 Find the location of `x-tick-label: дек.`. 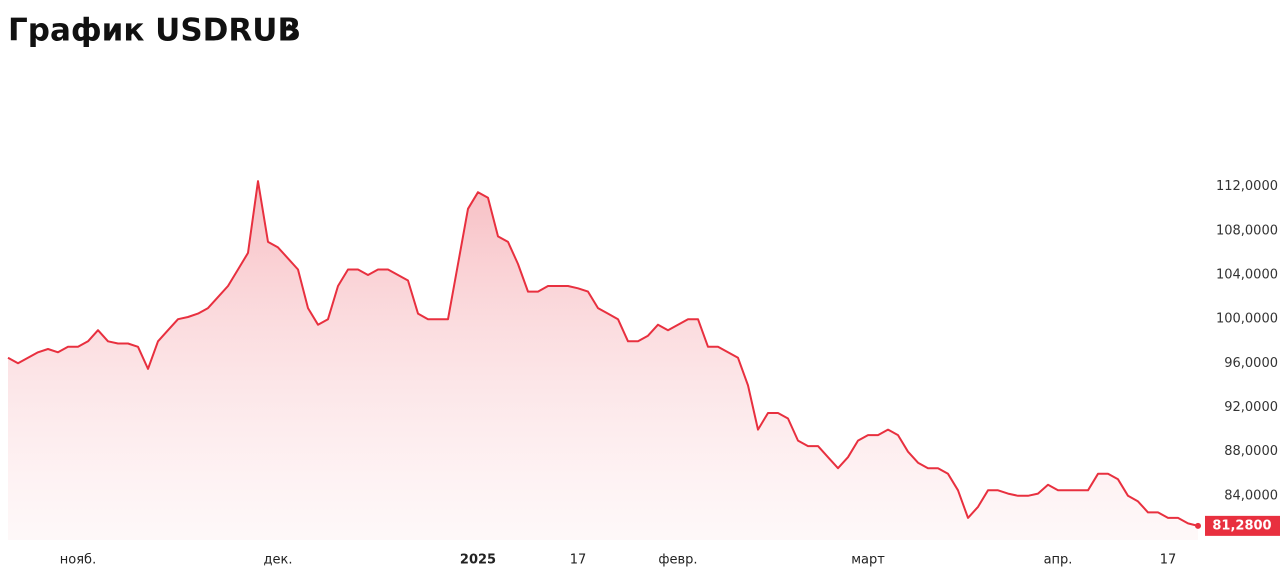

x-tick-label: дек. is located at coordinates (278, 560).